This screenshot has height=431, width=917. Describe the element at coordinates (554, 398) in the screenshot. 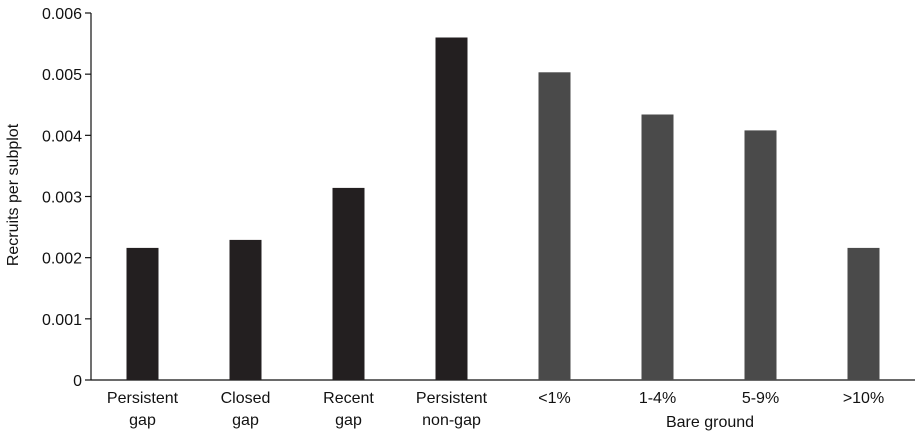

I see `x-tick-label: <1%` at that location.